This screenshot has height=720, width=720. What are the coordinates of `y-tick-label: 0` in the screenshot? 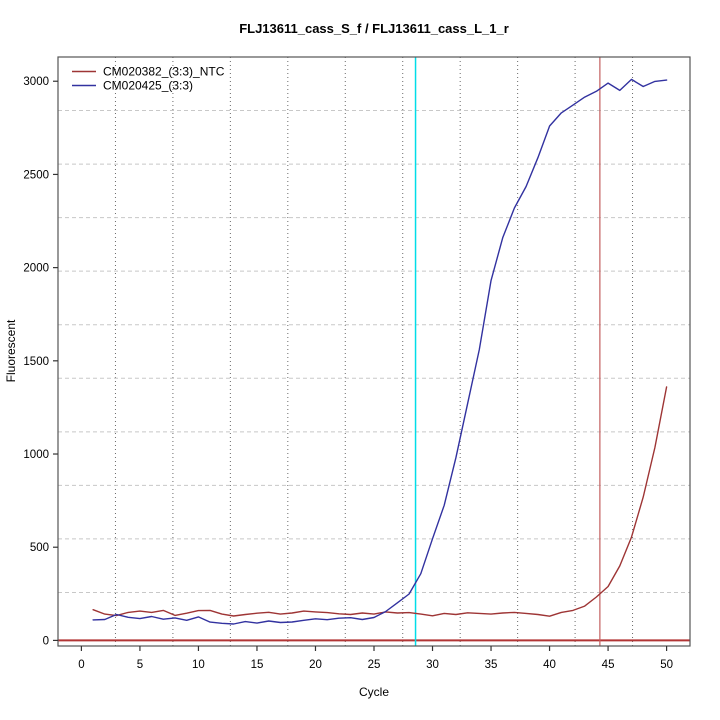 It's located at (46, 641).